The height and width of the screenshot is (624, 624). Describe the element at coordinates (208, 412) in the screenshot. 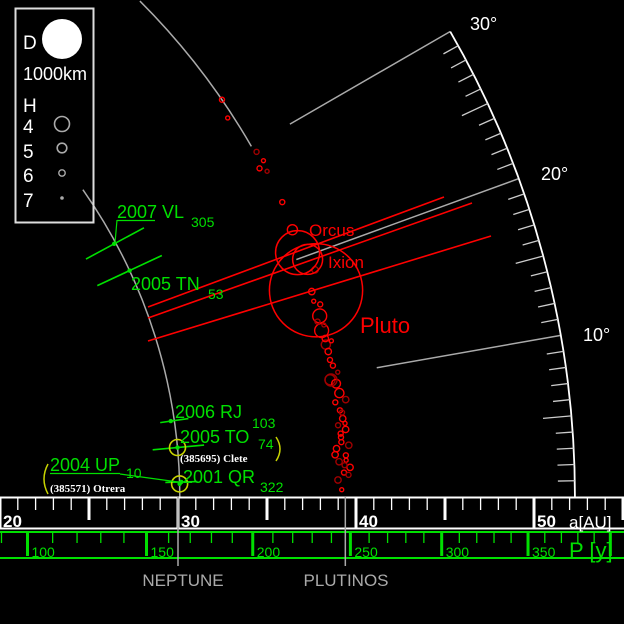

I see `trojan-label: 2006 RJ` at that location.